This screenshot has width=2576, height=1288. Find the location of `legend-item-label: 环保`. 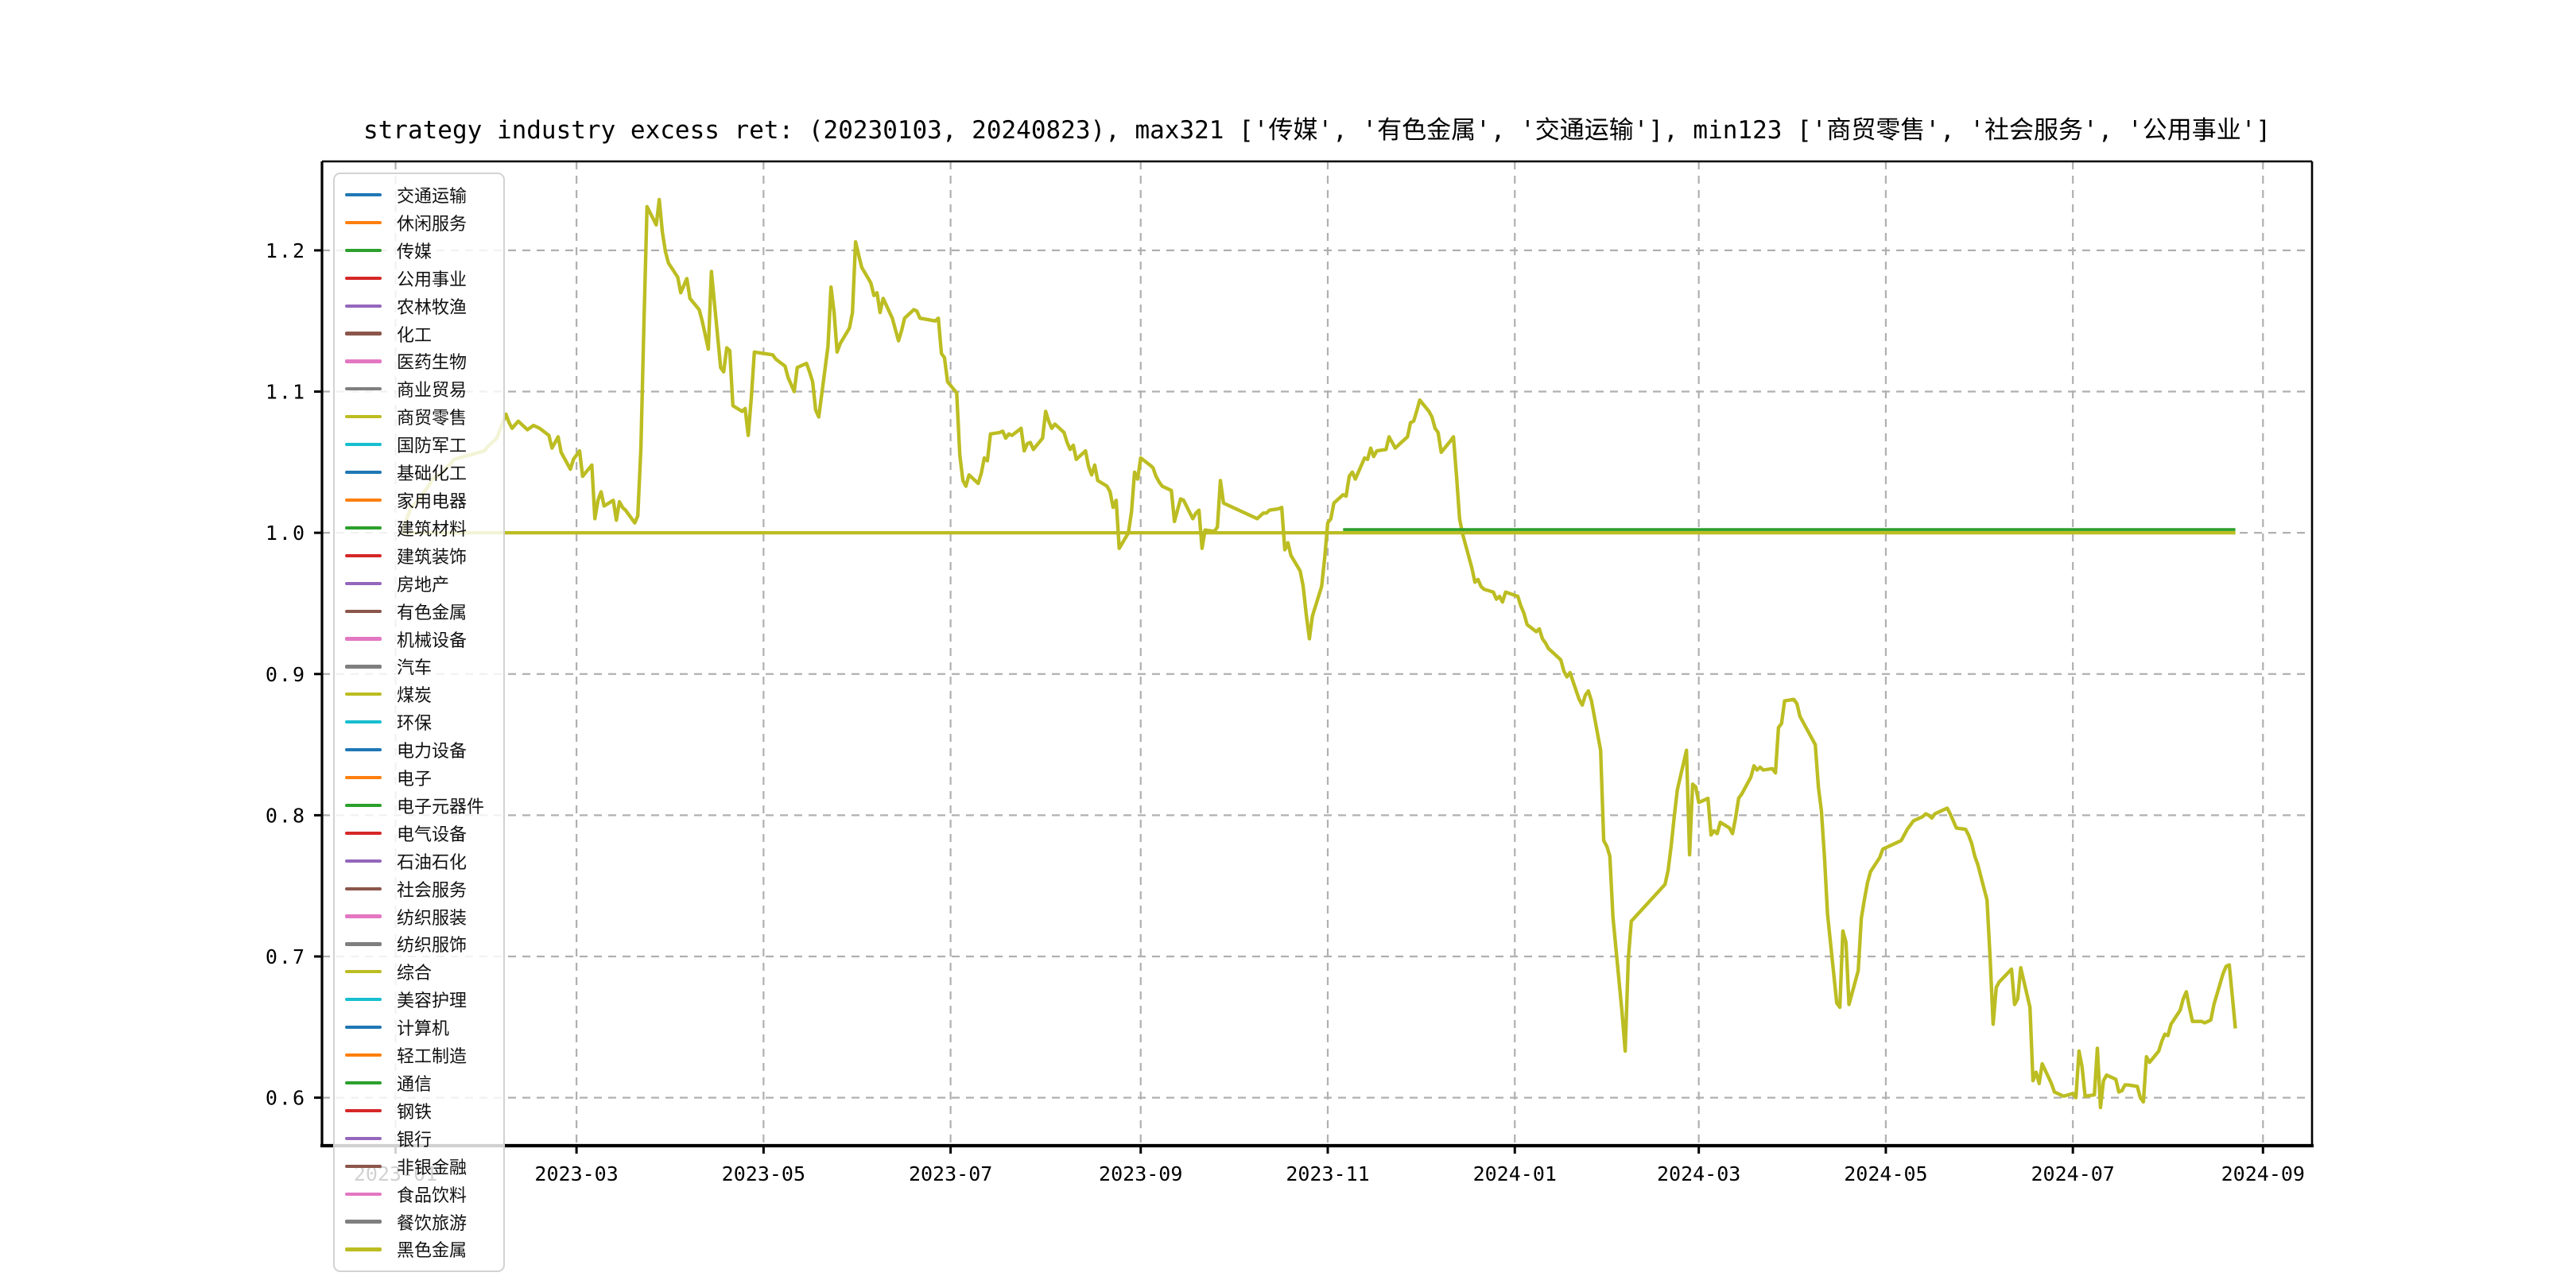

legend-item-label: 环保 is located at coordinates (415, 725).